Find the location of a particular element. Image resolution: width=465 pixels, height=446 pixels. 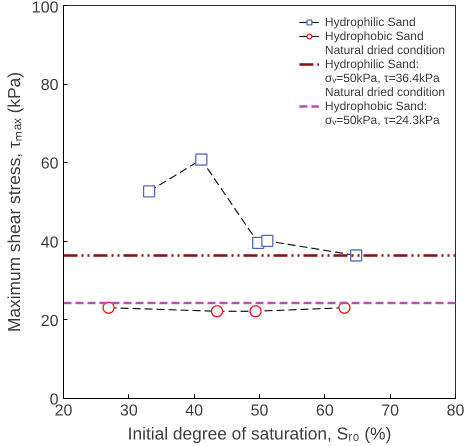

x-tick-label: 40 is located at coordinates (194, 411).